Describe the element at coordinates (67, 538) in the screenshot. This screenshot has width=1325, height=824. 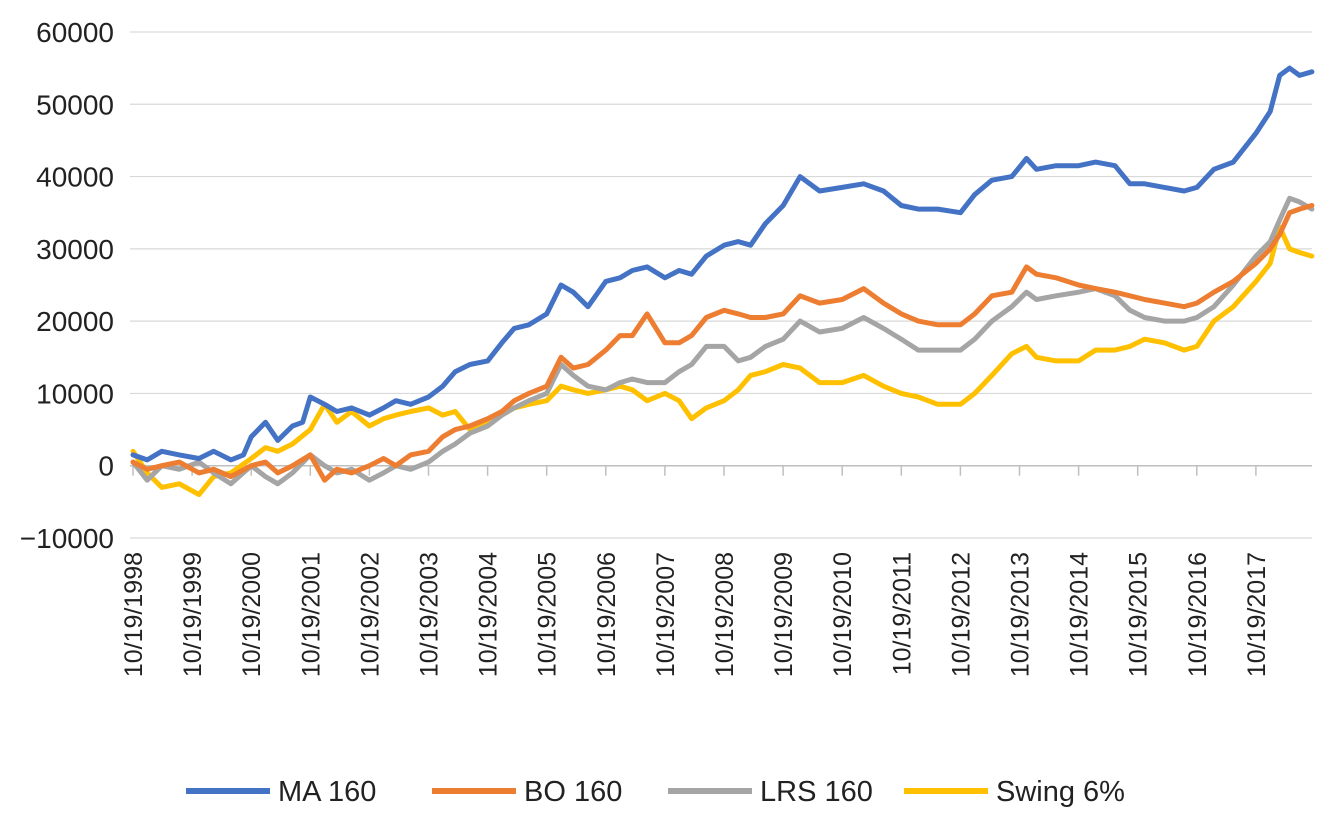
I see `y-tick-label: −10000` at that location.